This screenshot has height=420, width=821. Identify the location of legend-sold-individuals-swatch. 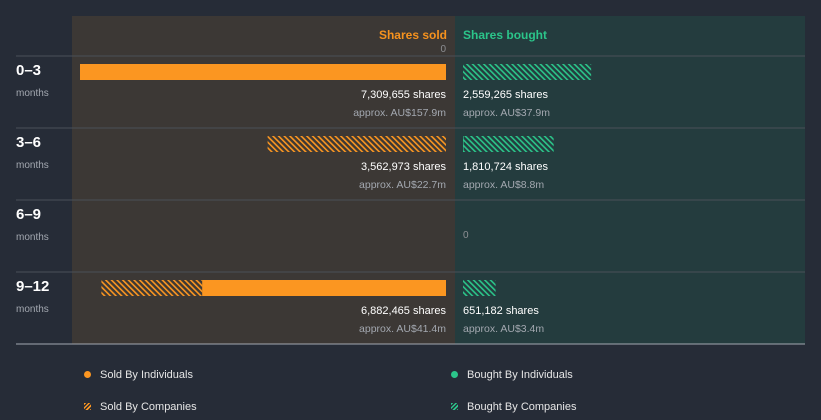
(87, 374).